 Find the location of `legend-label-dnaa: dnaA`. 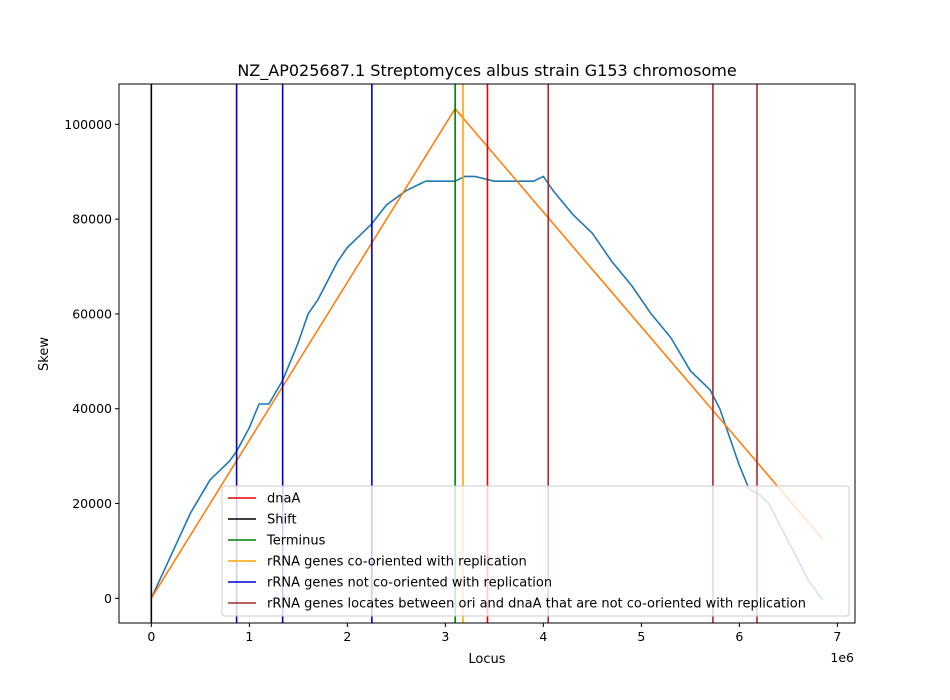

legend-label-dnaa: dnaA is located at coordinates (283, 499).